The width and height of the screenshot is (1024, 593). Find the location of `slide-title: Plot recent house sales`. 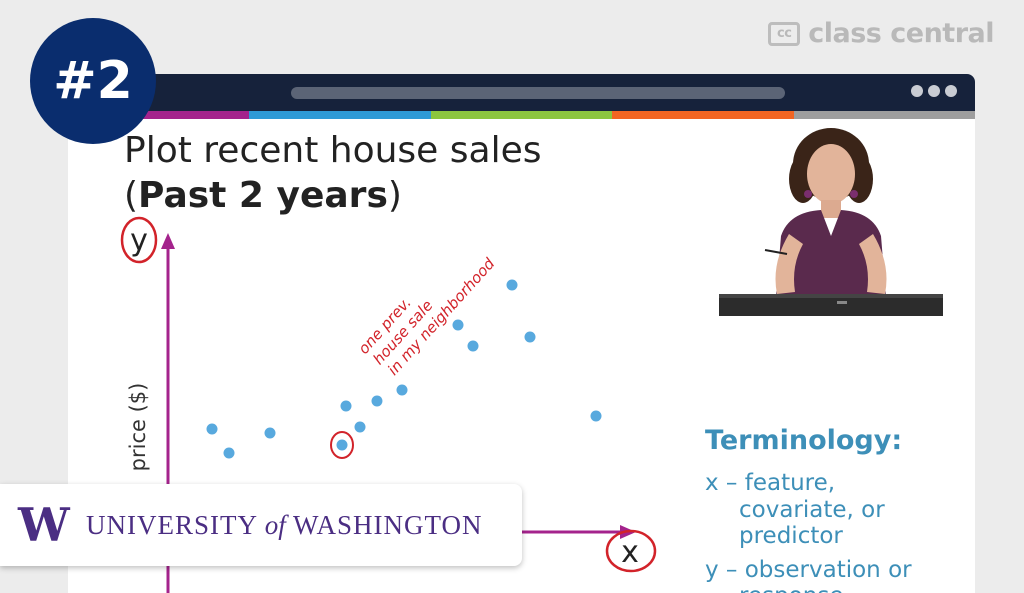

slide-title: Plot recent house sales is located at coordinates (333, 150).